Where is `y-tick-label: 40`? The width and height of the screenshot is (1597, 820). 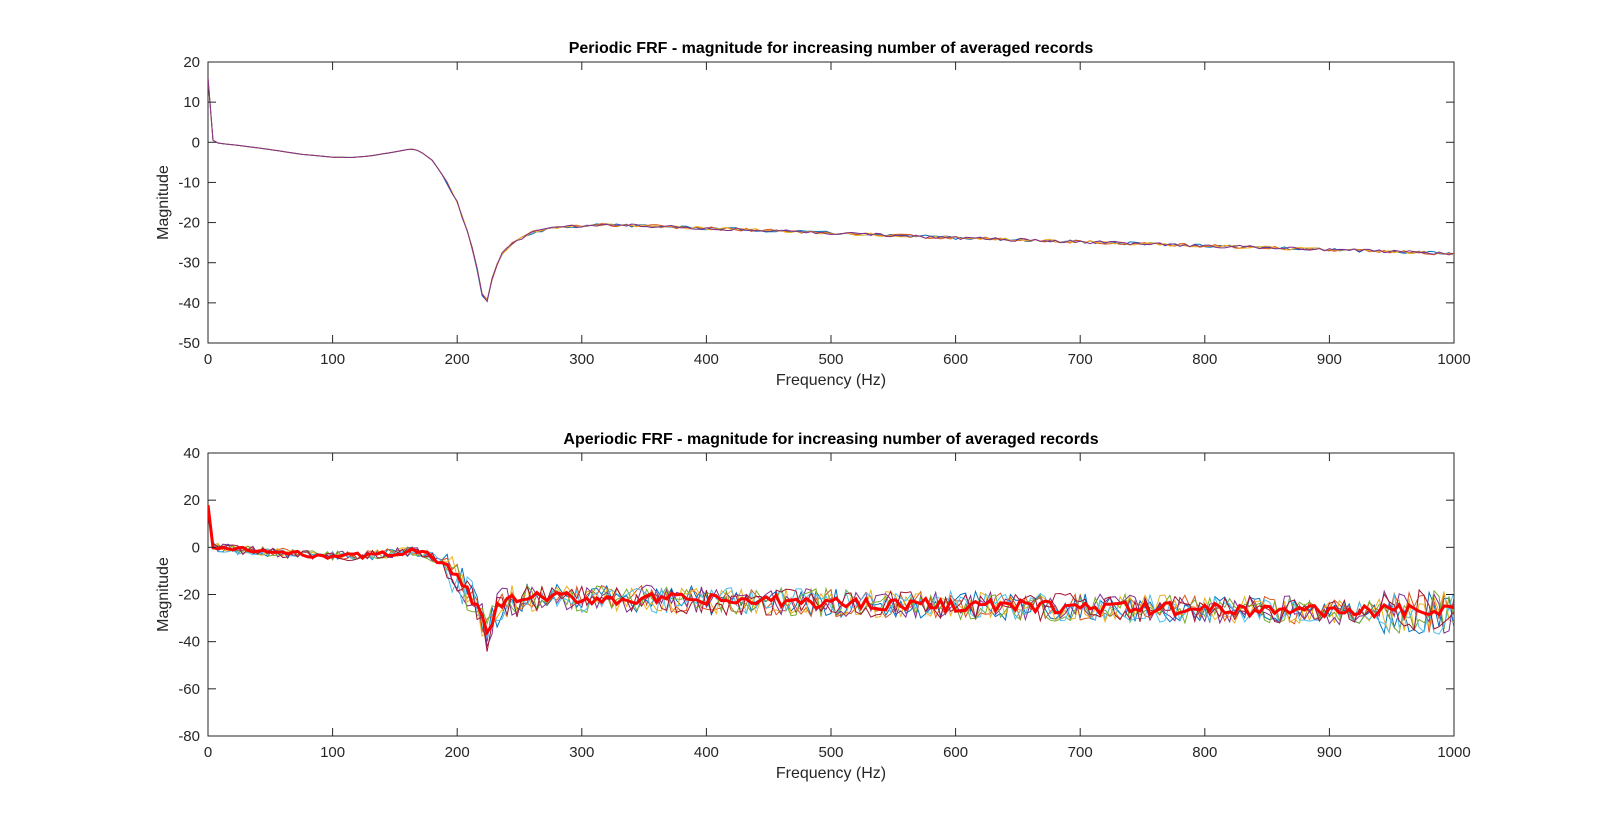 y-tick-label: 40 is located at coordinates (191, 453).